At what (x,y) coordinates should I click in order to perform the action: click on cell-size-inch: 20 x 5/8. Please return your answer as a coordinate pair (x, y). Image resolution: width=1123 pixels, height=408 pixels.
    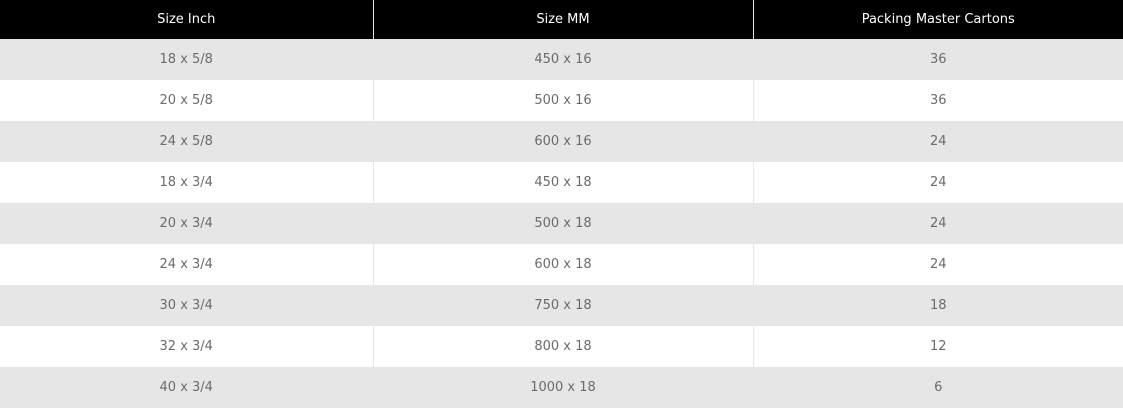
    Looking at the image, I should click on (186, 100).